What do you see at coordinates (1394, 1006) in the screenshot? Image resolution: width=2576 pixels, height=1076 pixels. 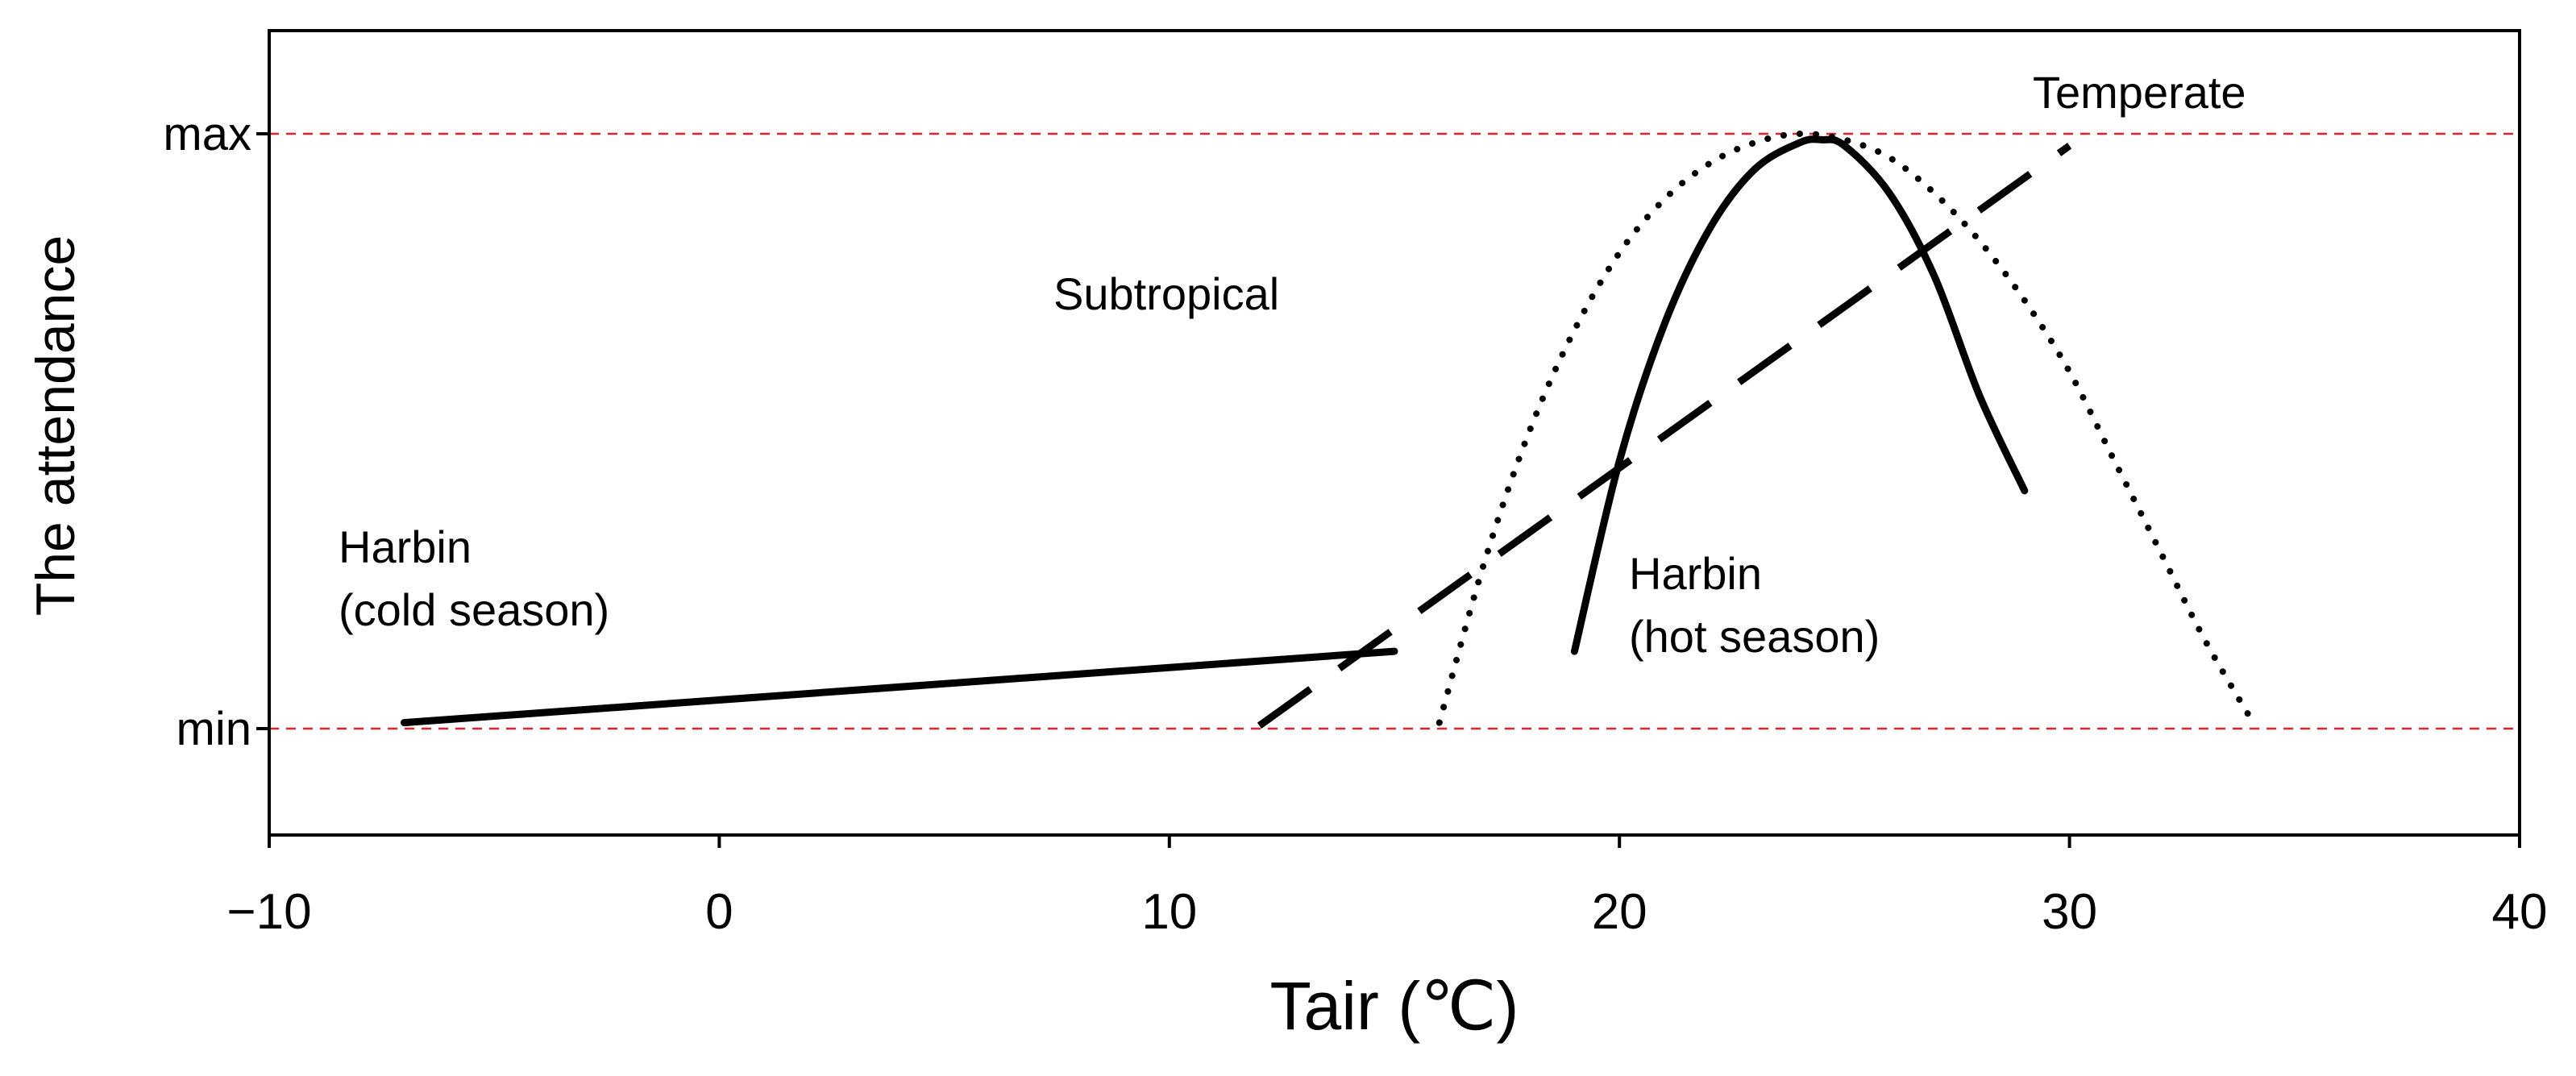 I see `x-axis-title: Tair (℃)` at bounding box center [1394, 1006].